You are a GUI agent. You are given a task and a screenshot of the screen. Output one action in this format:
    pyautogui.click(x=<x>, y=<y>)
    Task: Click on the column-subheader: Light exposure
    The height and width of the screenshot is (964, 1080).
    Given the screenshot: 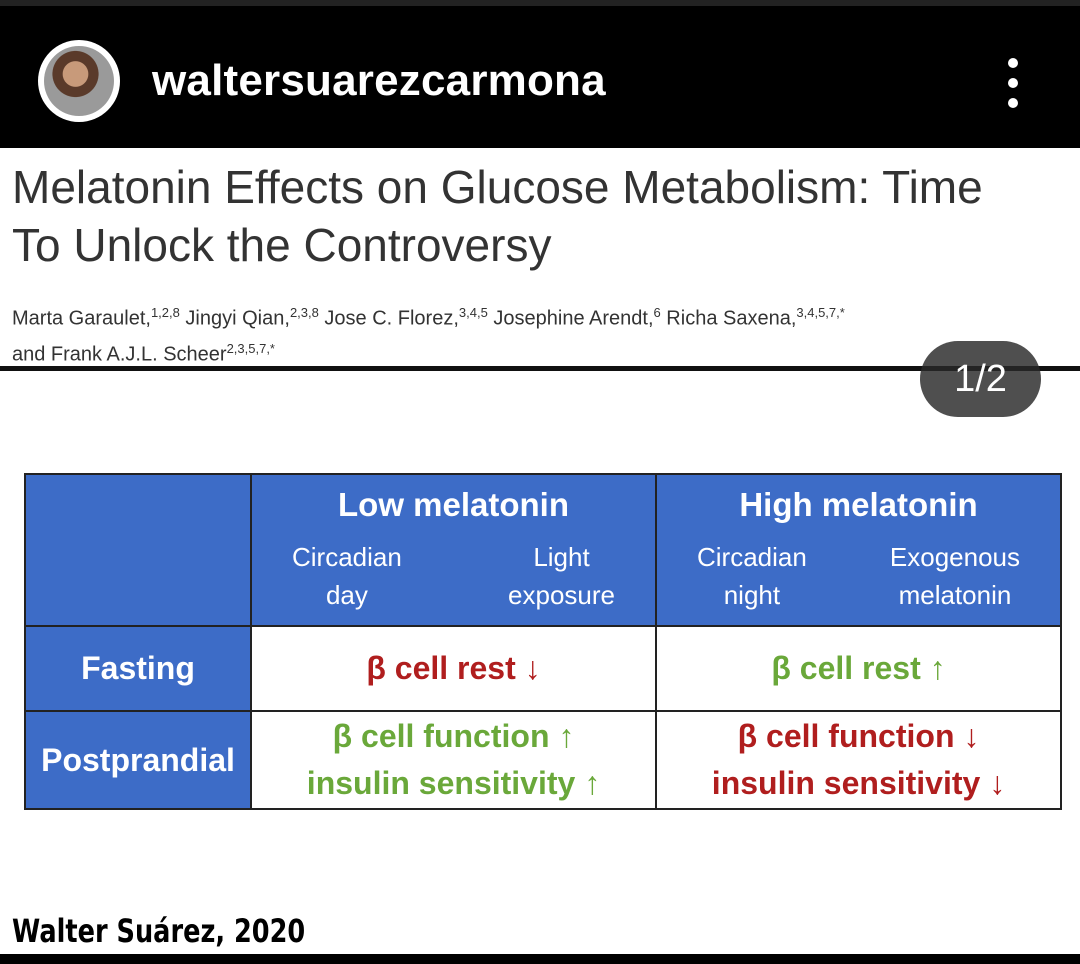 What is the action you would take?
    pyautogui.click(x=561, y=576)
    